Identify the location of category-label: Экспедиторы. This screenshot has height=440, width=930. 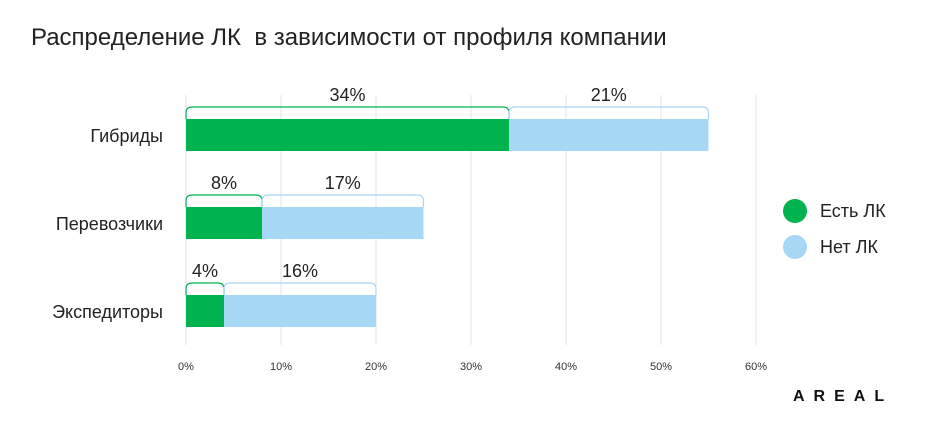
(107, 312).